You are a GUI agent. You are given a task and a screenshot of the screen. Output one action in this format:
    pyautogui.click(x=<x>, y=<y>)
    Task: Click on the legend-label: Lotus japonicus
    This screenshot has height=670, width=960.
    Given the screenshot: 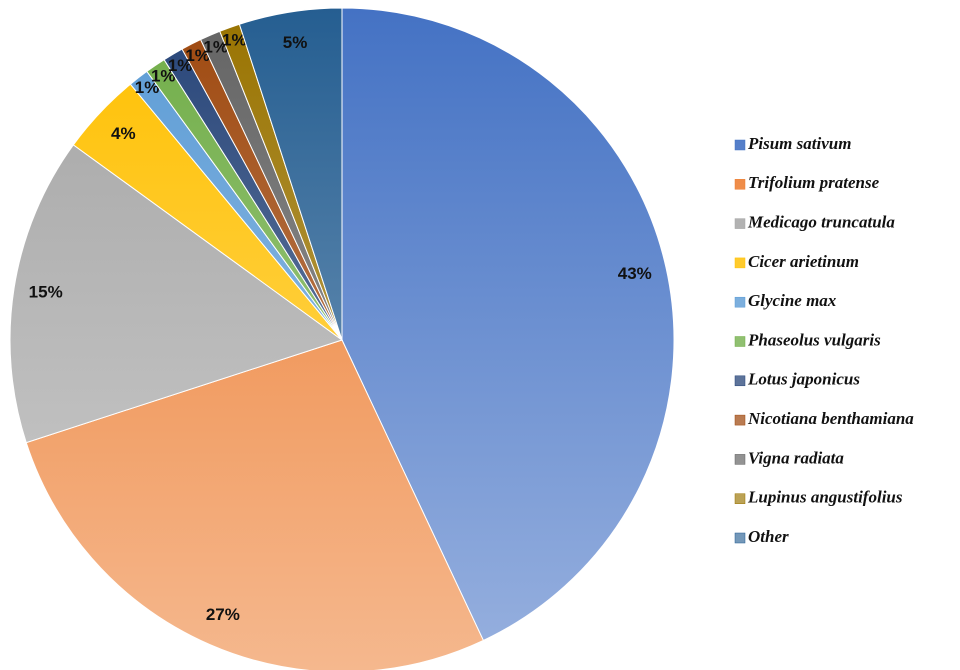 What is the action you would take?
    pyautogui.click(x=803, y=379)
    